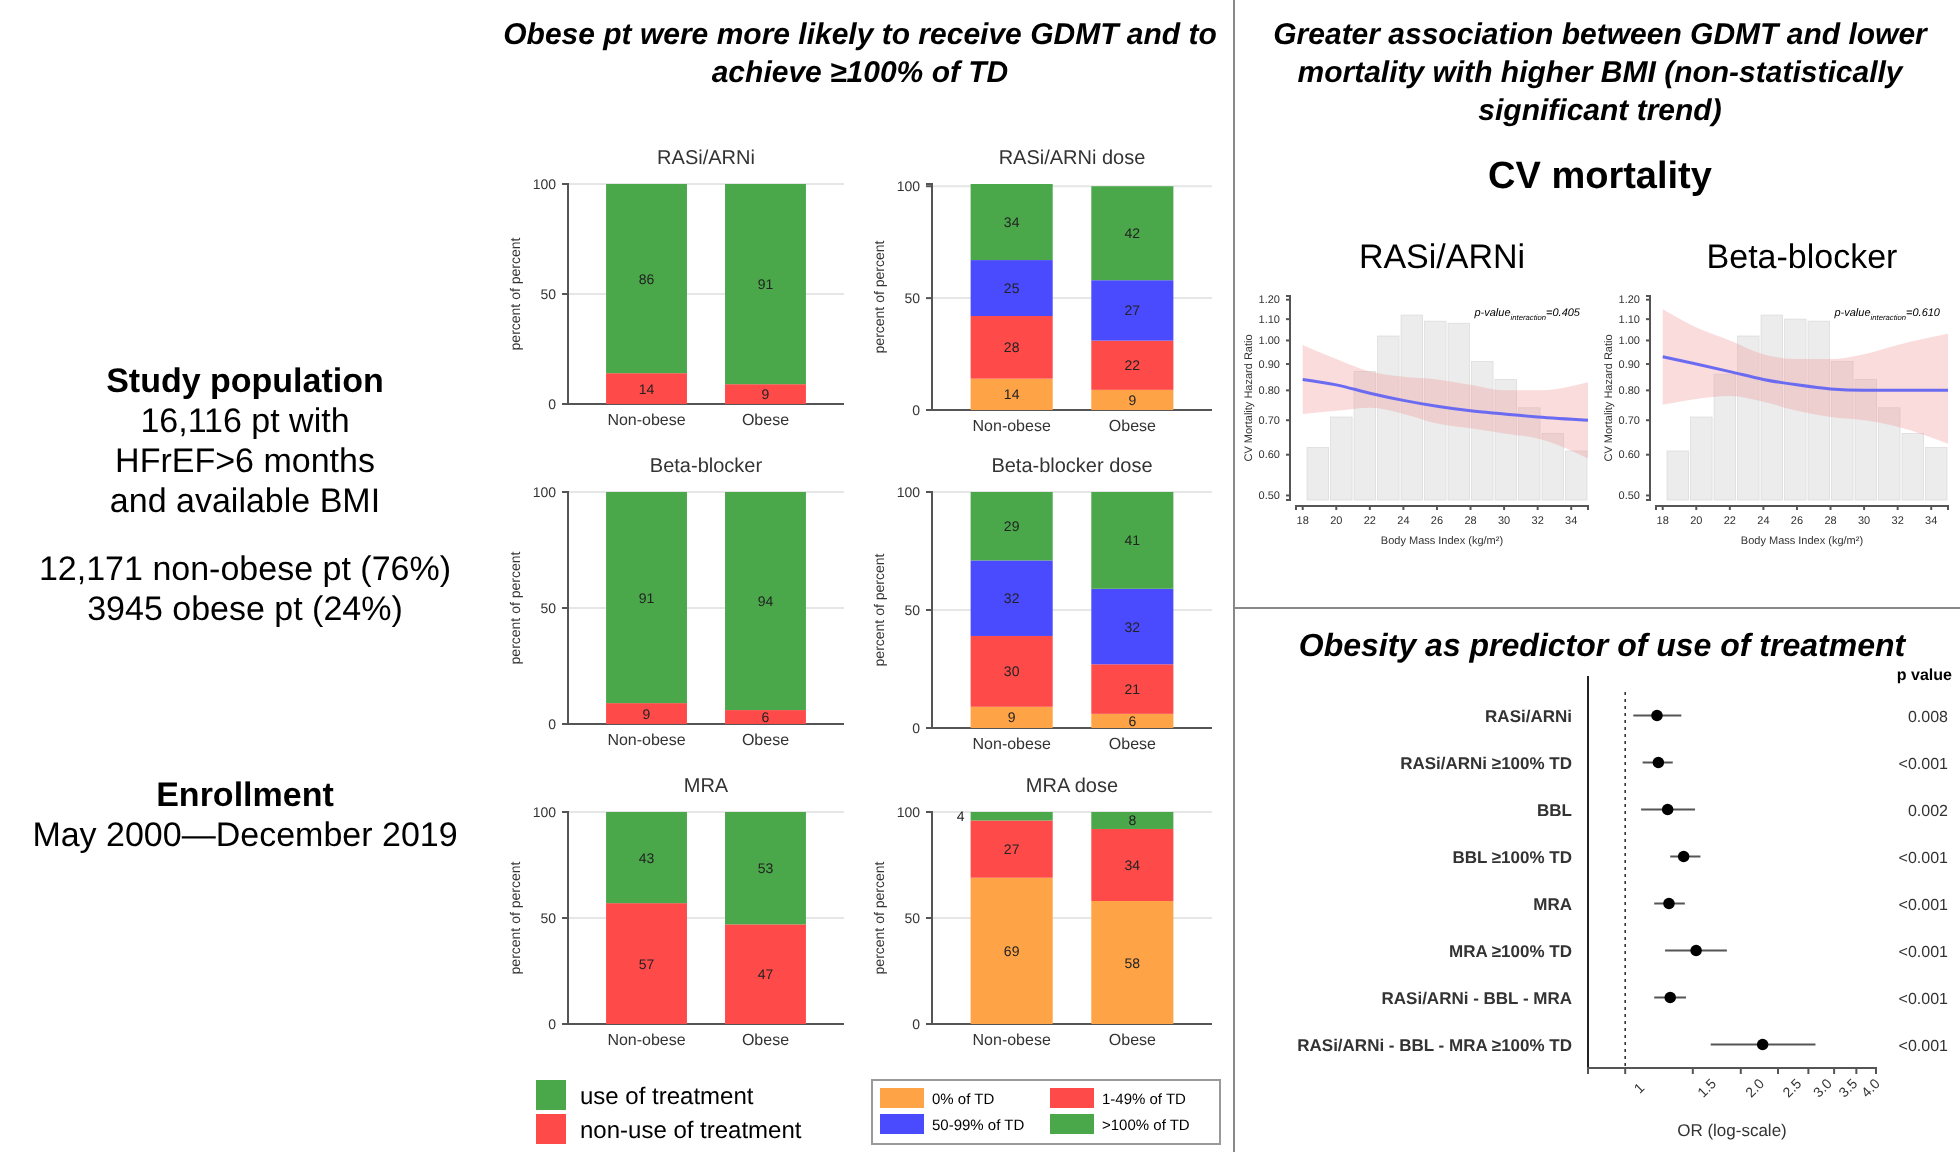 This screenshot has height=1152, width=1960. What do you see at coordinates (1072, 467) in the screenshot?
I see `chart-title: Beta-blocker dose` at bounding box center [1072, 467].